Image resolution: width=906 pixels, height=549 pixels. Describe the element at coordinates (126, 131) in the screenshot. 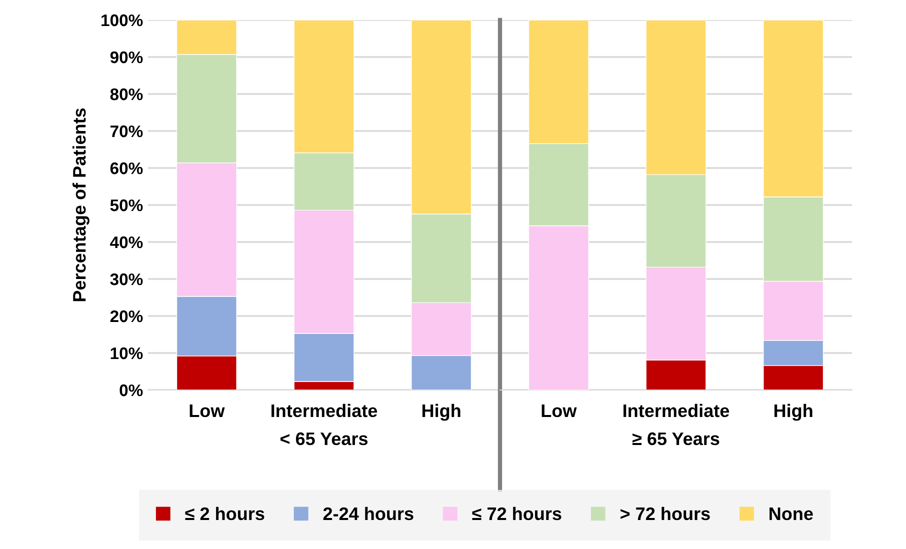

I see `y-tick-label: 70%` at that location.